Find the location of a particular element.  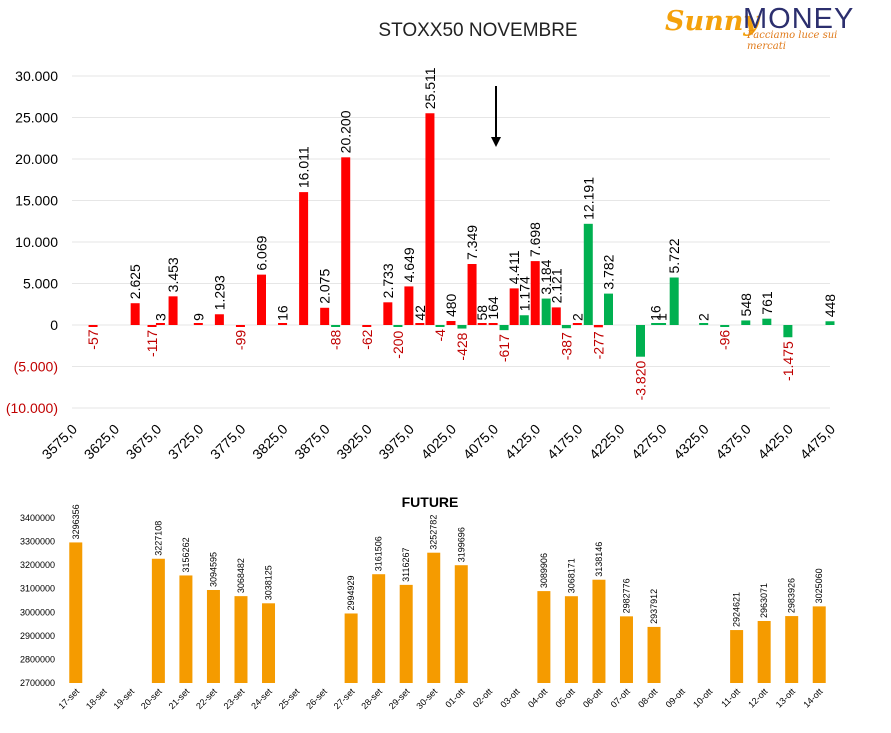

x-tick-label: 3625,0 is located at coordinates (102, 442).